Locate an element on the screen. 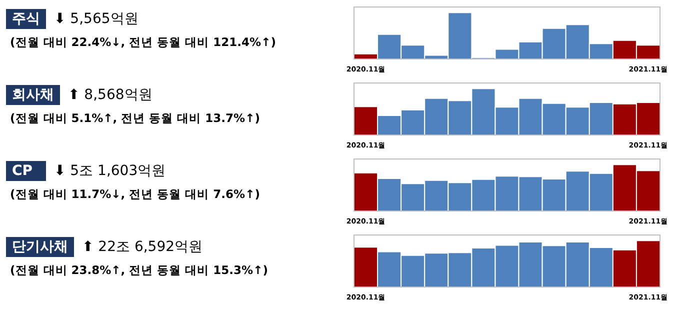 This screenshot has width=680, height=321. text: (전월 대비 22.4%↓, 전년 동월 대비 121.4%↑) is located at coordinates (143, 42).